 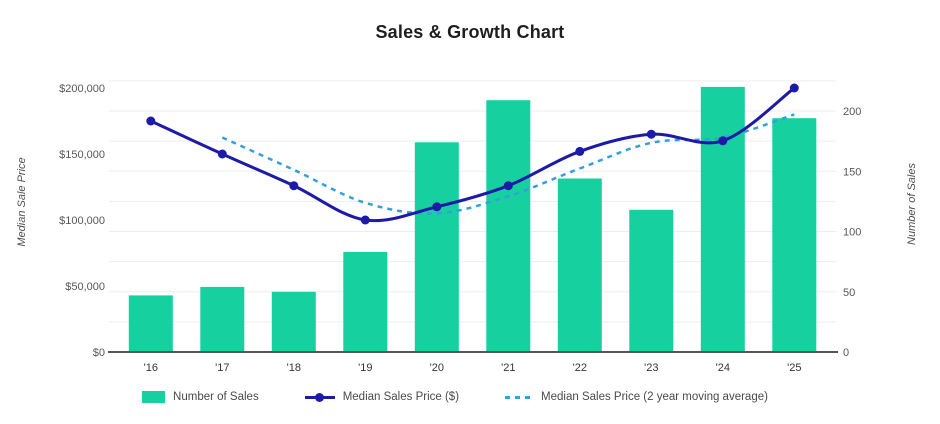 What do you see at coordinates (99, 353) in the screenshot?
I see `left-axis-tick-label: $0` at bounding box center [99, 353].